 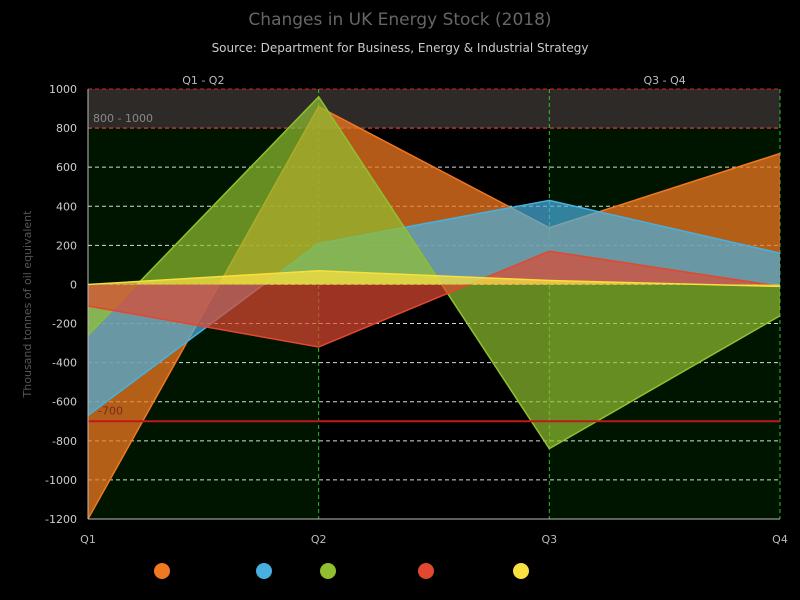 I want to click on y-tick-label: -1000, so click(x=61, y=480).